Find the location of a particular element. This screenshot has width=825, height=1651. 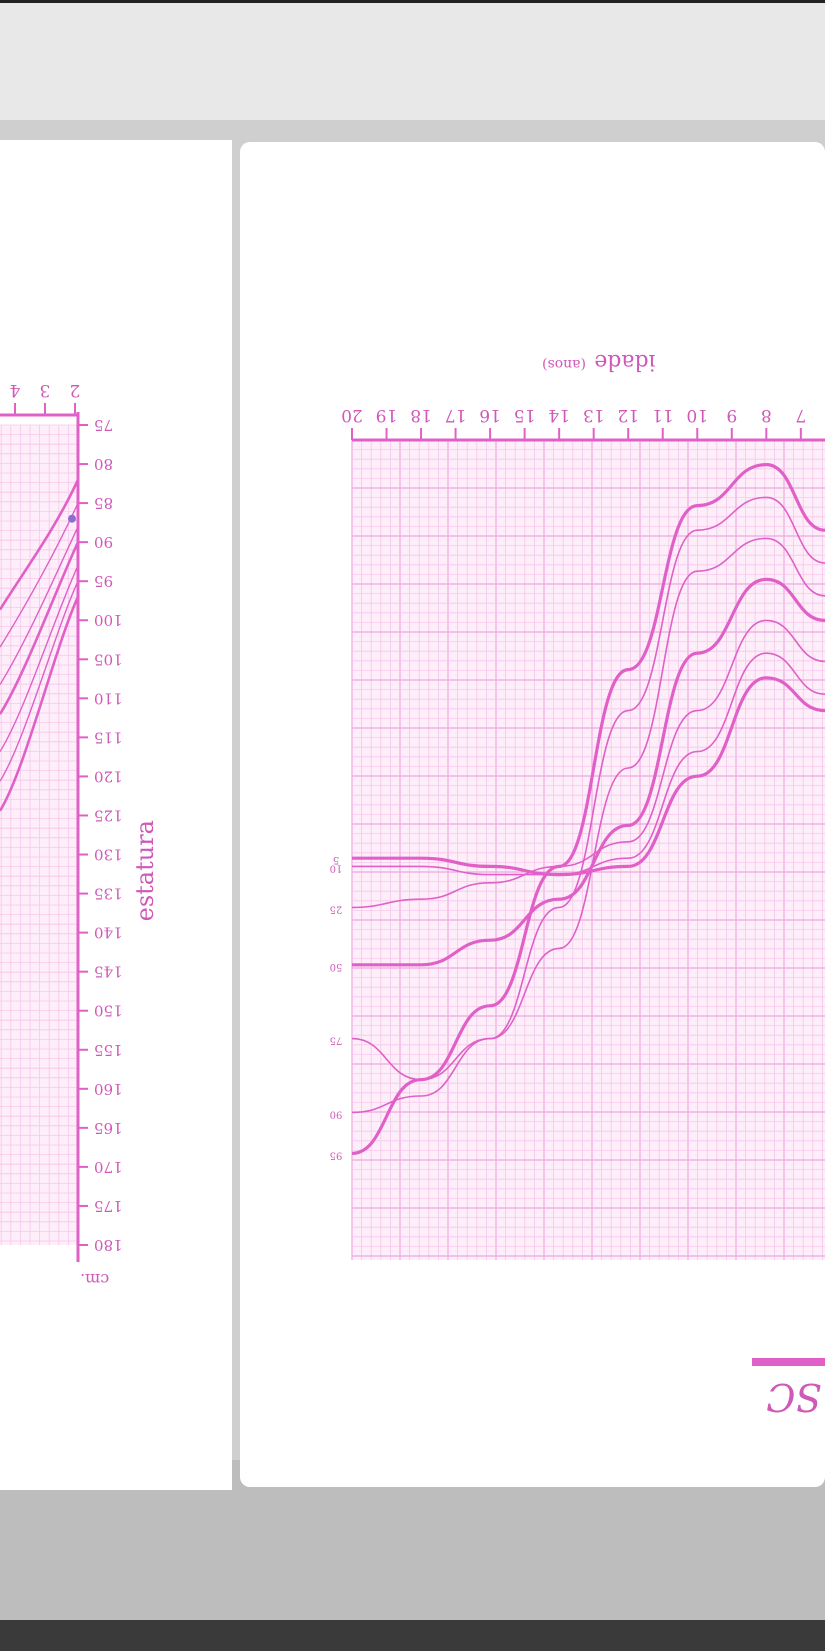

x-tick-label: 14 is located at coordinates (559, 415).